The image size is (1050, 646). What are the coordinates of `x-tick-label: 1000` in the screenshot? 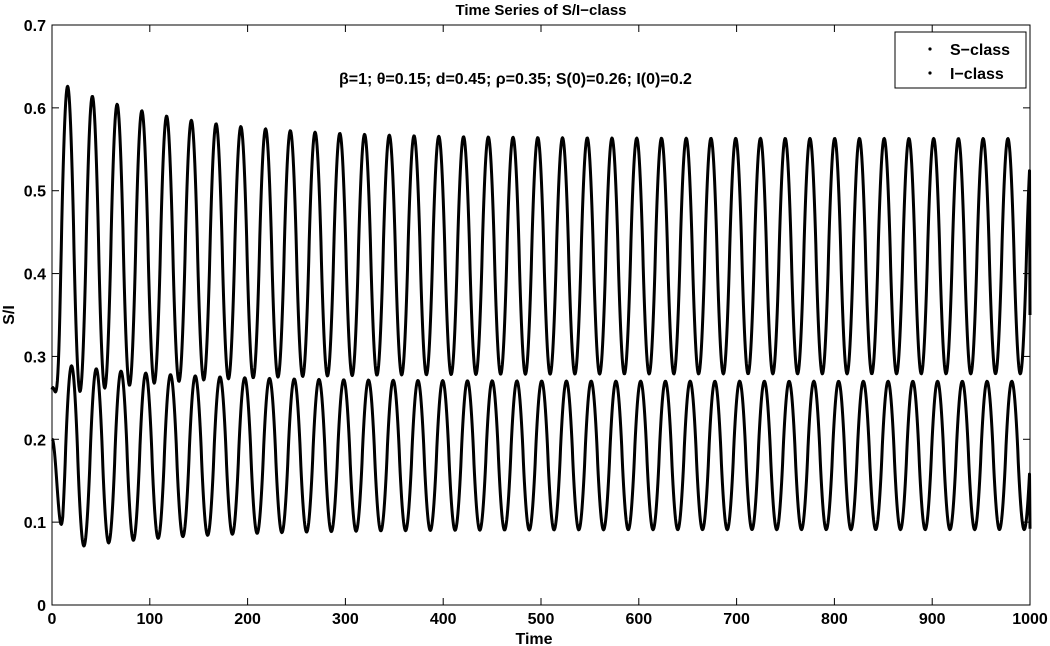 It's located at (1030, 619).